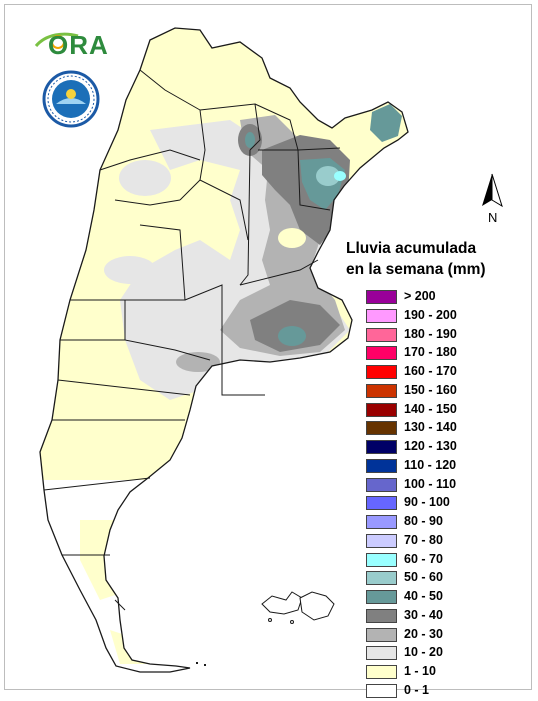  What do you see at coordinates (145, 178) in the screenshot?
I see `rain-zone-10-20-west` at bounding box center [145, 178].